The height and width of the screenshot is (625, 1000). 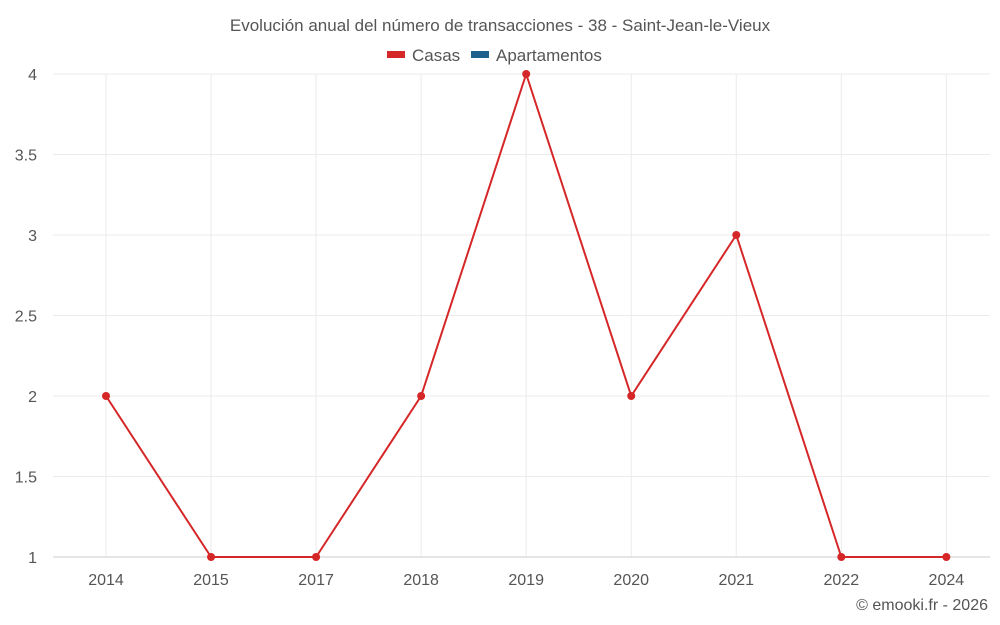 What do you see at coordinates (32, 75) in the screenshot?
I see `y-tick-label: 4` at bounding box center [32, 75].